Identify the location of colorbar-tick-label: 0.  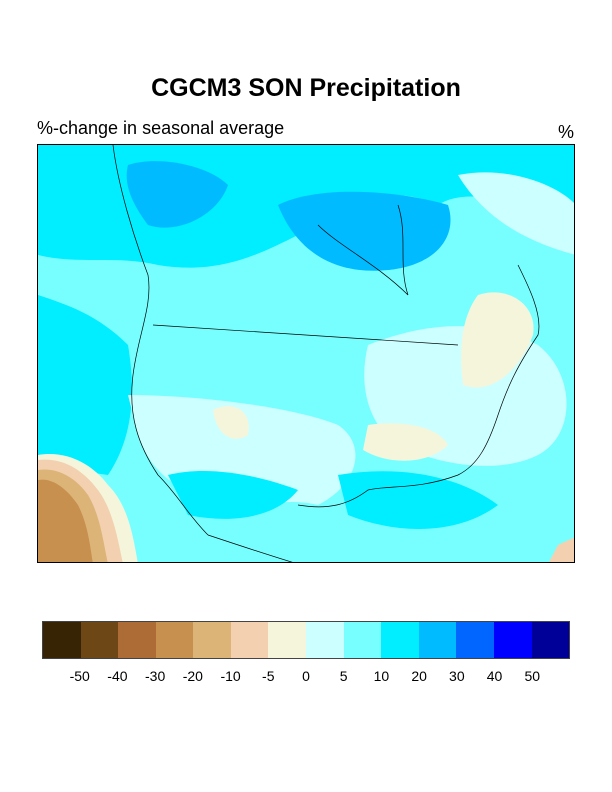
(306, 676).